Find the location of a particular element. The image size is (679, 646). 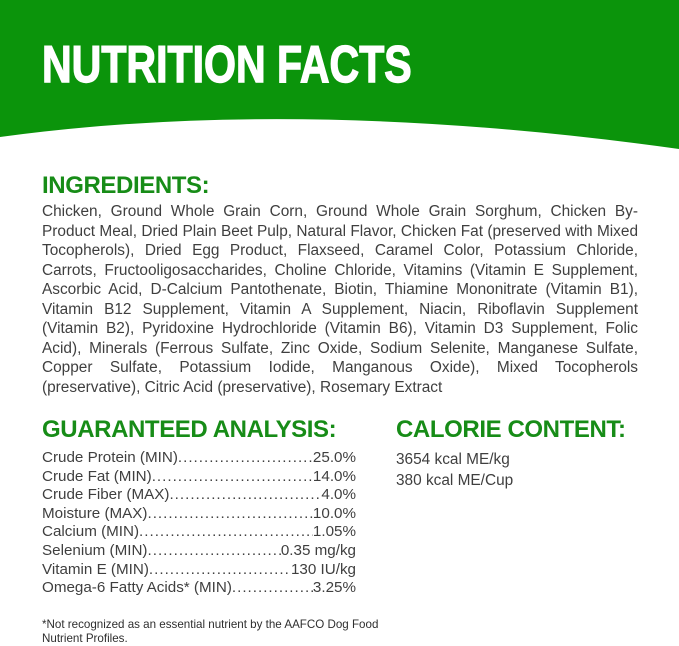

table-row: Omega-6 Fatty Acids* (MIN) 3.25% is located at coordinates (199, 588).